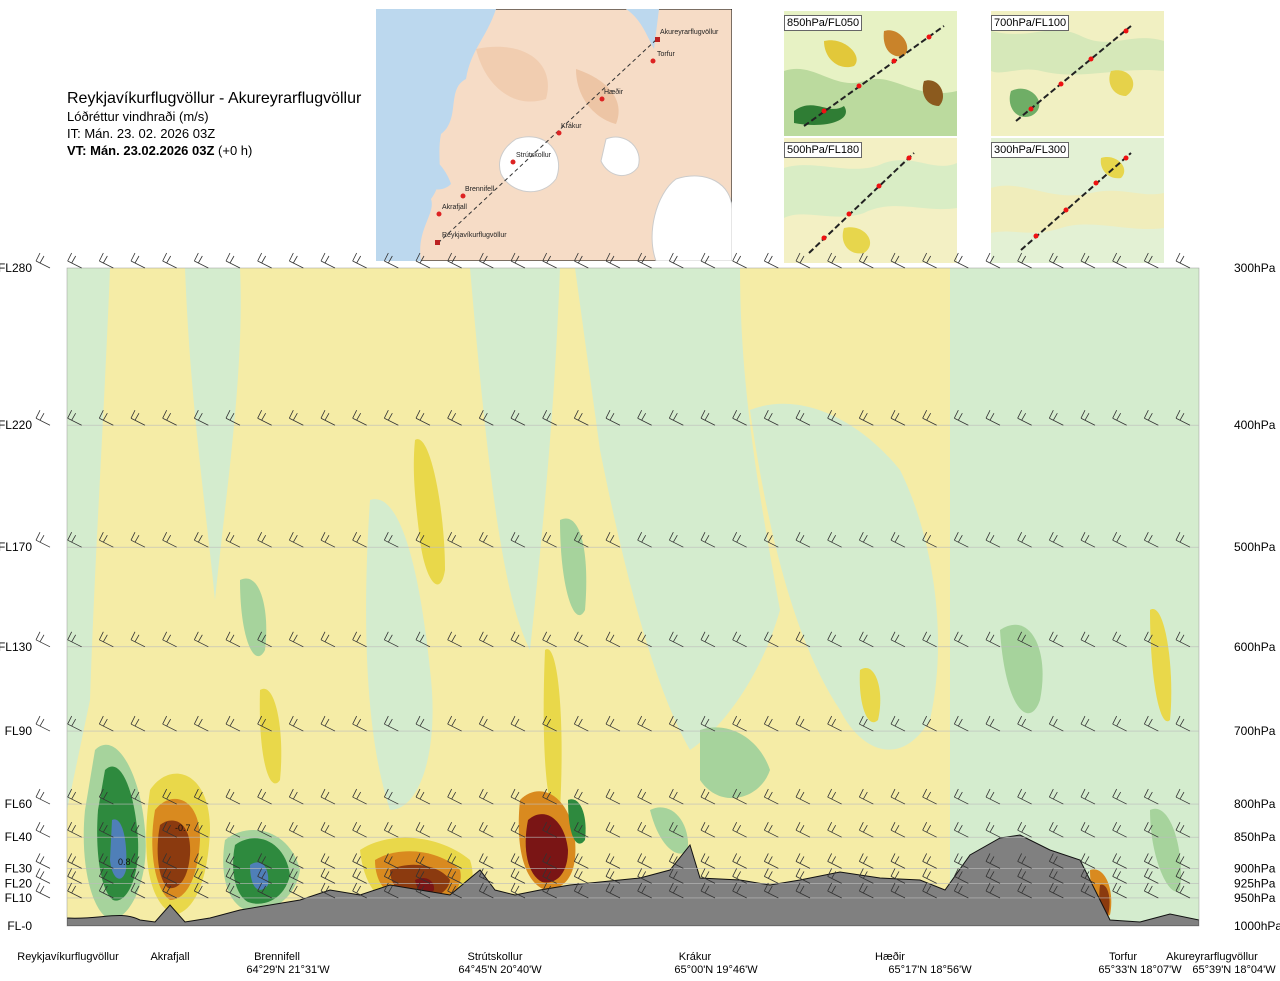  What do you see at coordinates (870, 200) in the screenshot?
I see `mini-map-500hpa: 500hPa/FL180` at bounding box center [870, 200].